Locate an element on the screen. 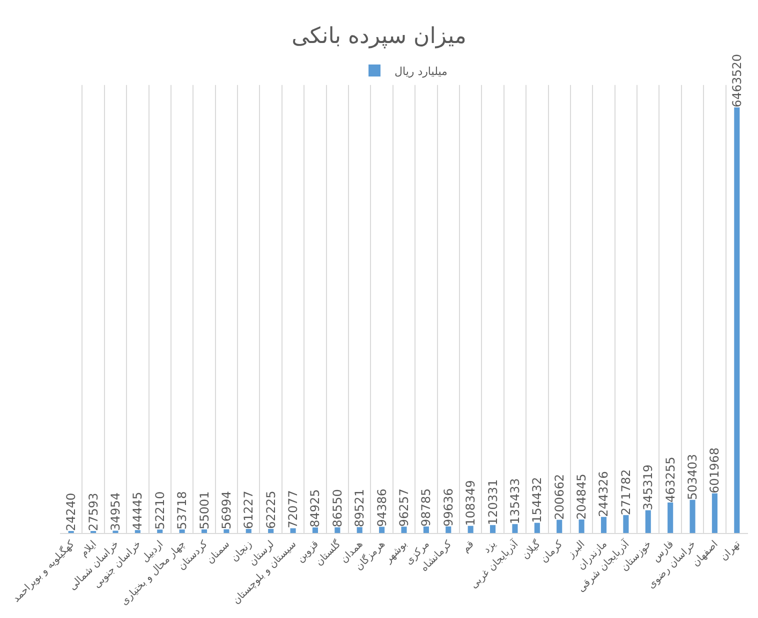 Image resolution: width=758 pixels, height=618 pixels. data-label: 56994 is located at coordinates (226, 510).